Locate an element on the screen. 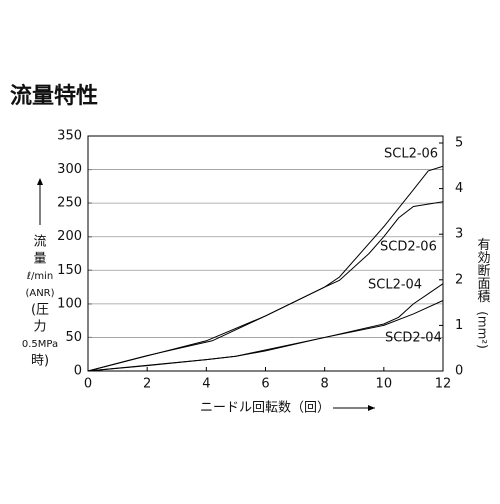  y-axis-label: ℓ/min is located at coordinates (40, 276).